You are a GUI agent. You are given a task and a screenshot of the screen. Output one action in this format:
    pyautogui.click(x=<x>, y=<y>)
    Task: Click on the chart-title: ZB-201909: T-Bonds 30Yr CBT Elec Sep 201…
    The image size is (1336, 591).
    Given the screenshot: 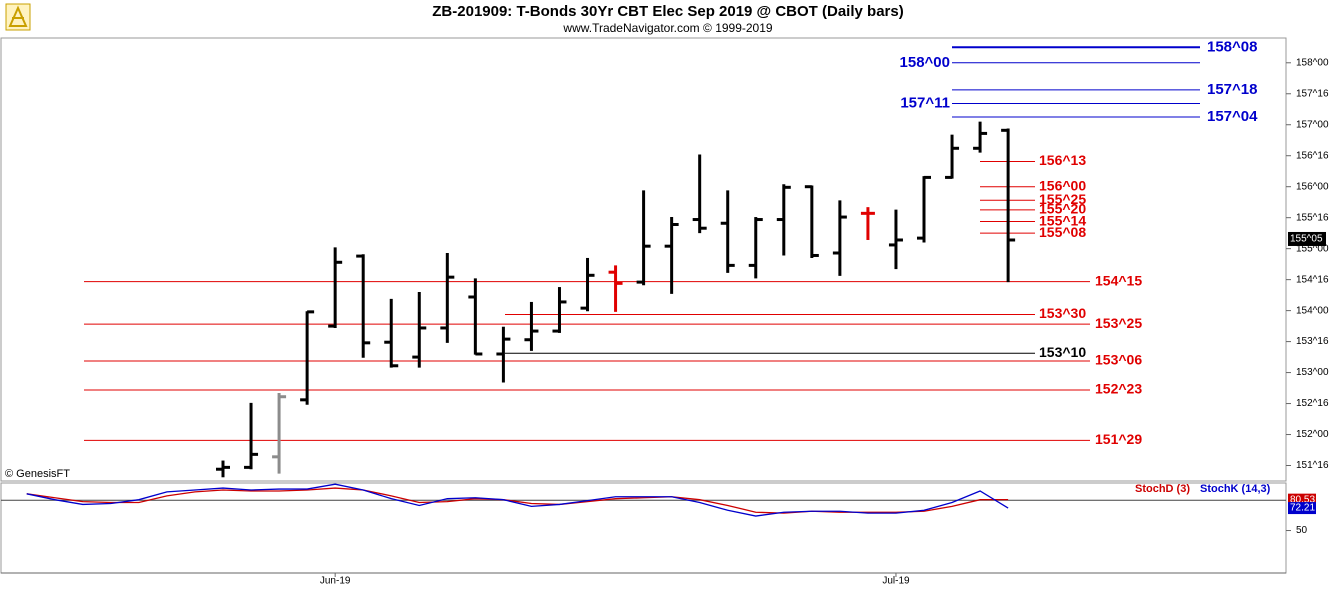 What is the action you would take?
    pyautogui.click(x=667, y=11)
    